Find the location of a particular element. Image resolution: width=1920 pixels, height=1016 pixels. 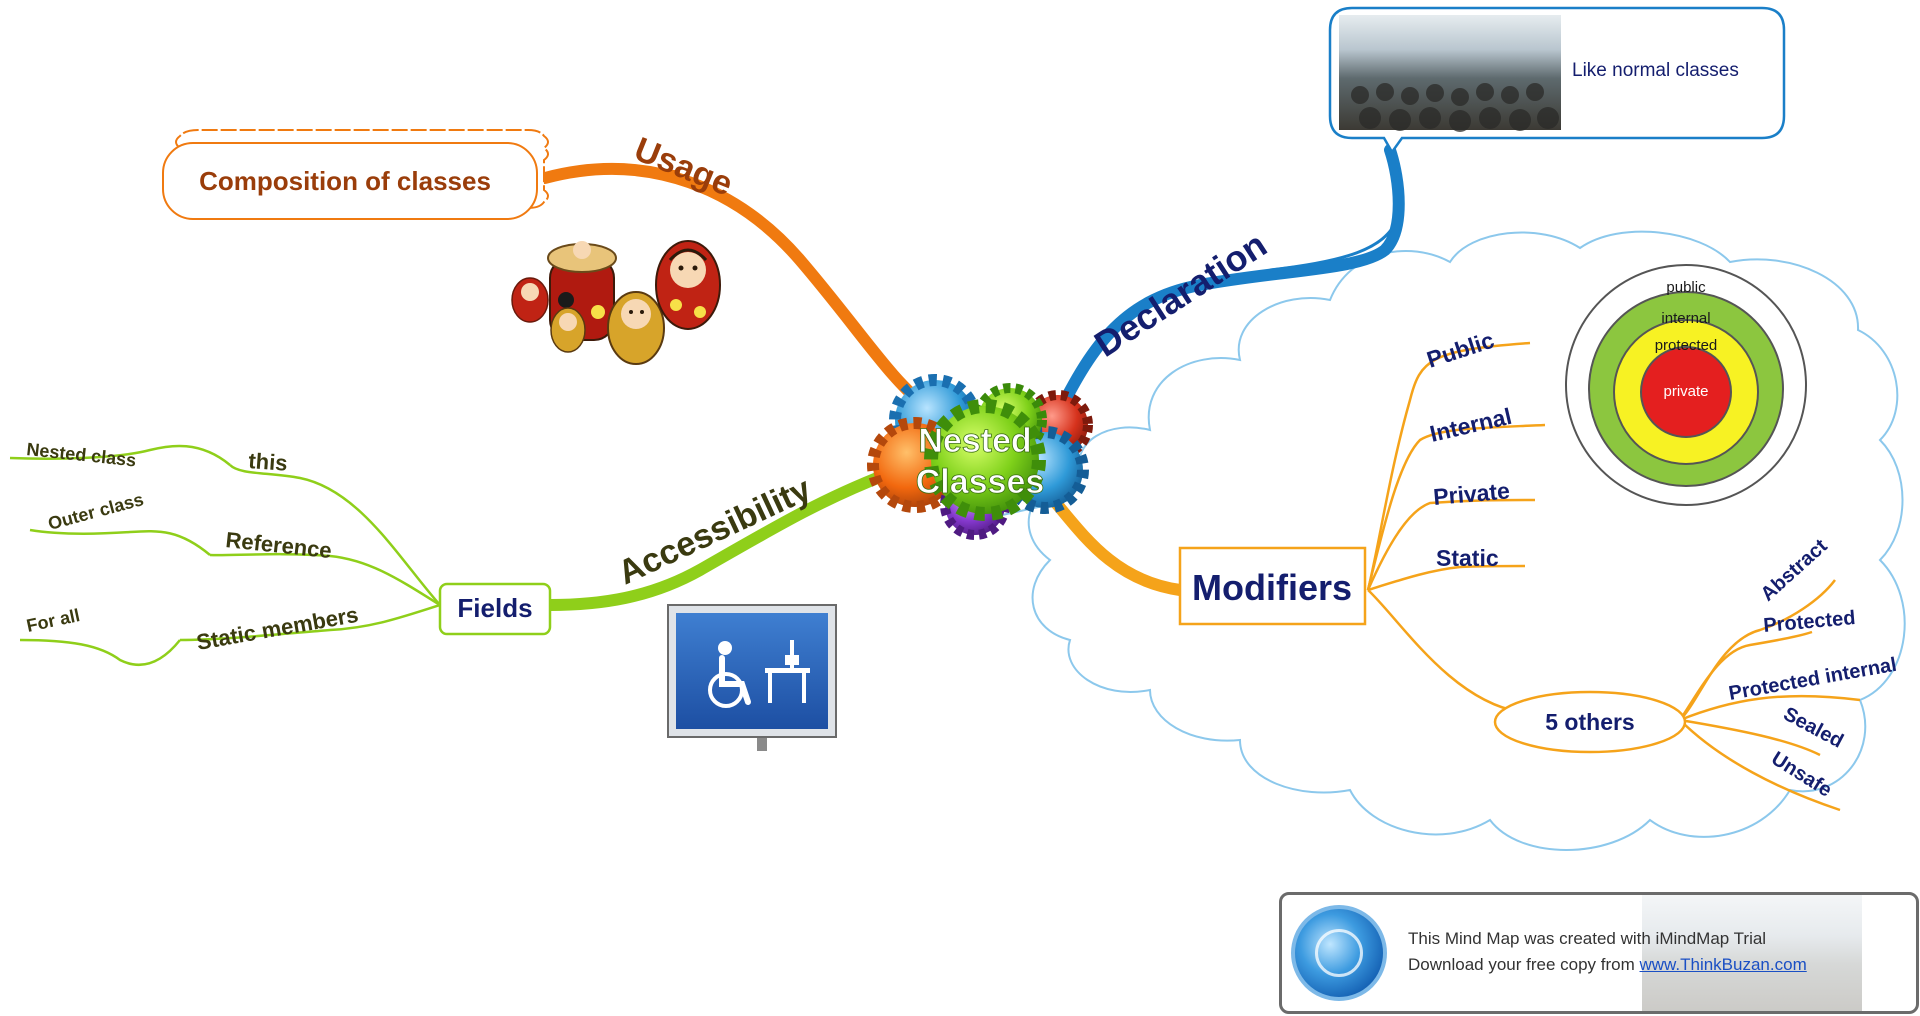

sub-nested-class: Nested class is located at coordinates (82, 454).